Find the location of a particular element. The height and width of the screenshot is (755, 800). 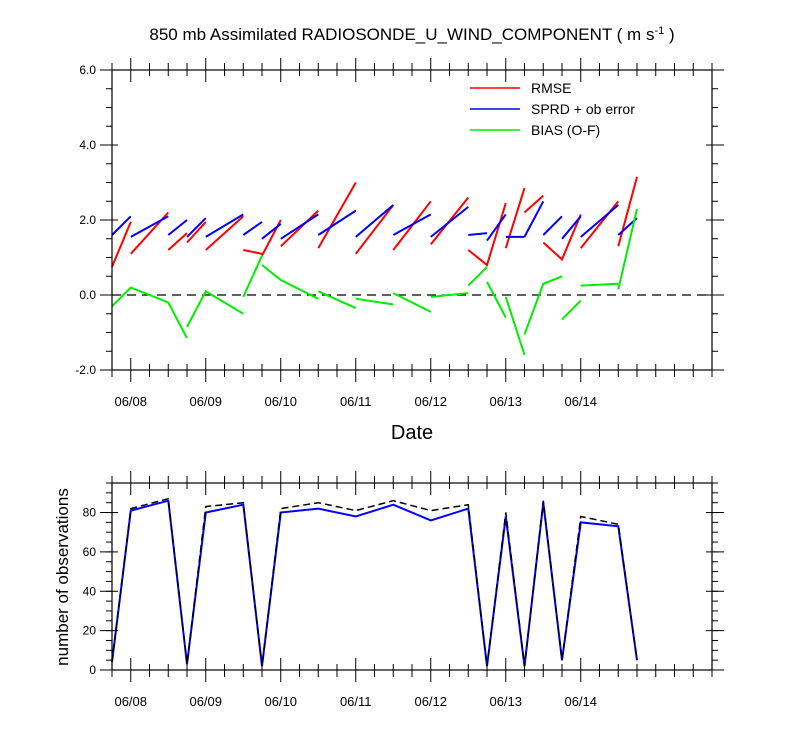

top-y-tick-label: 4.0 is located at coordinates (87, 145).